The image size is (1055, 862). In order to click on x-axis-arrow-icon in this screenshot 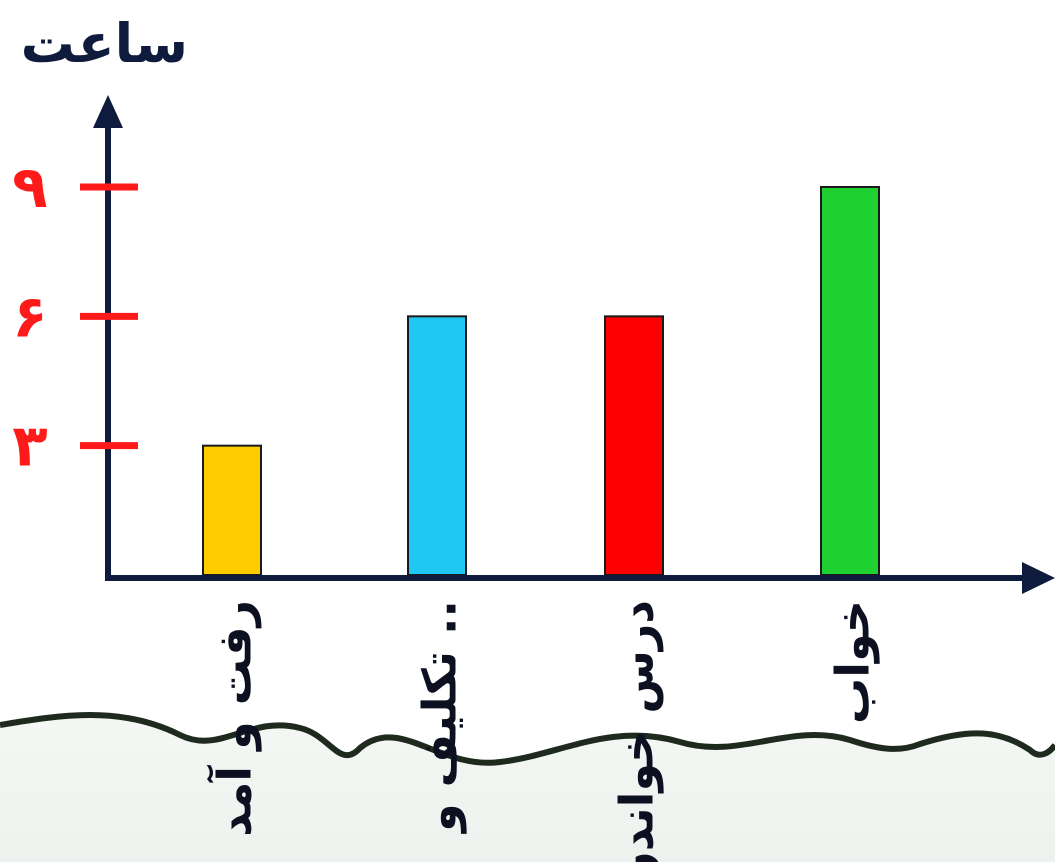, I will do `click(1038, 578)`.